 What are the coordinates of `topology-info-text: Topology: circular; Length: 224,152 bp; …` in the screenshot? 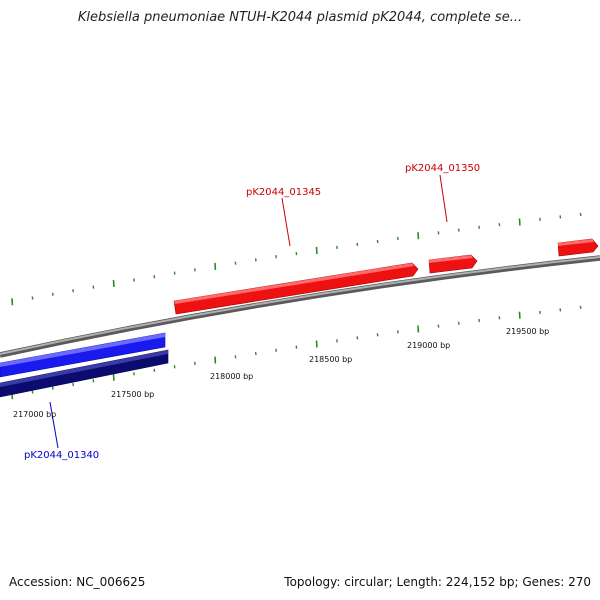 It's located at (437, 582).